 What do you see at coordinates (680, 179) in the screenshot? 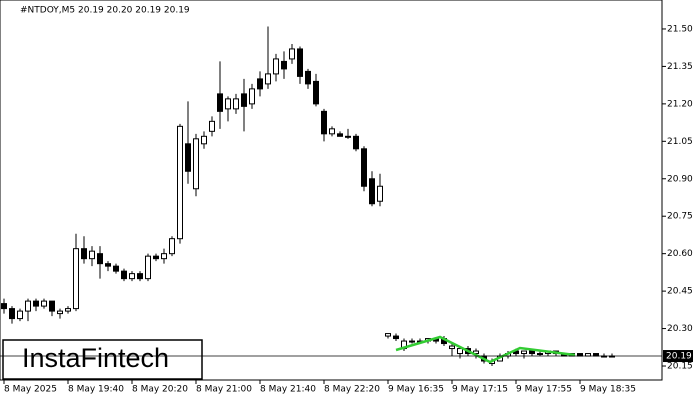
I see `y-tick-label: 20.90` at bounding box center [680, 179].